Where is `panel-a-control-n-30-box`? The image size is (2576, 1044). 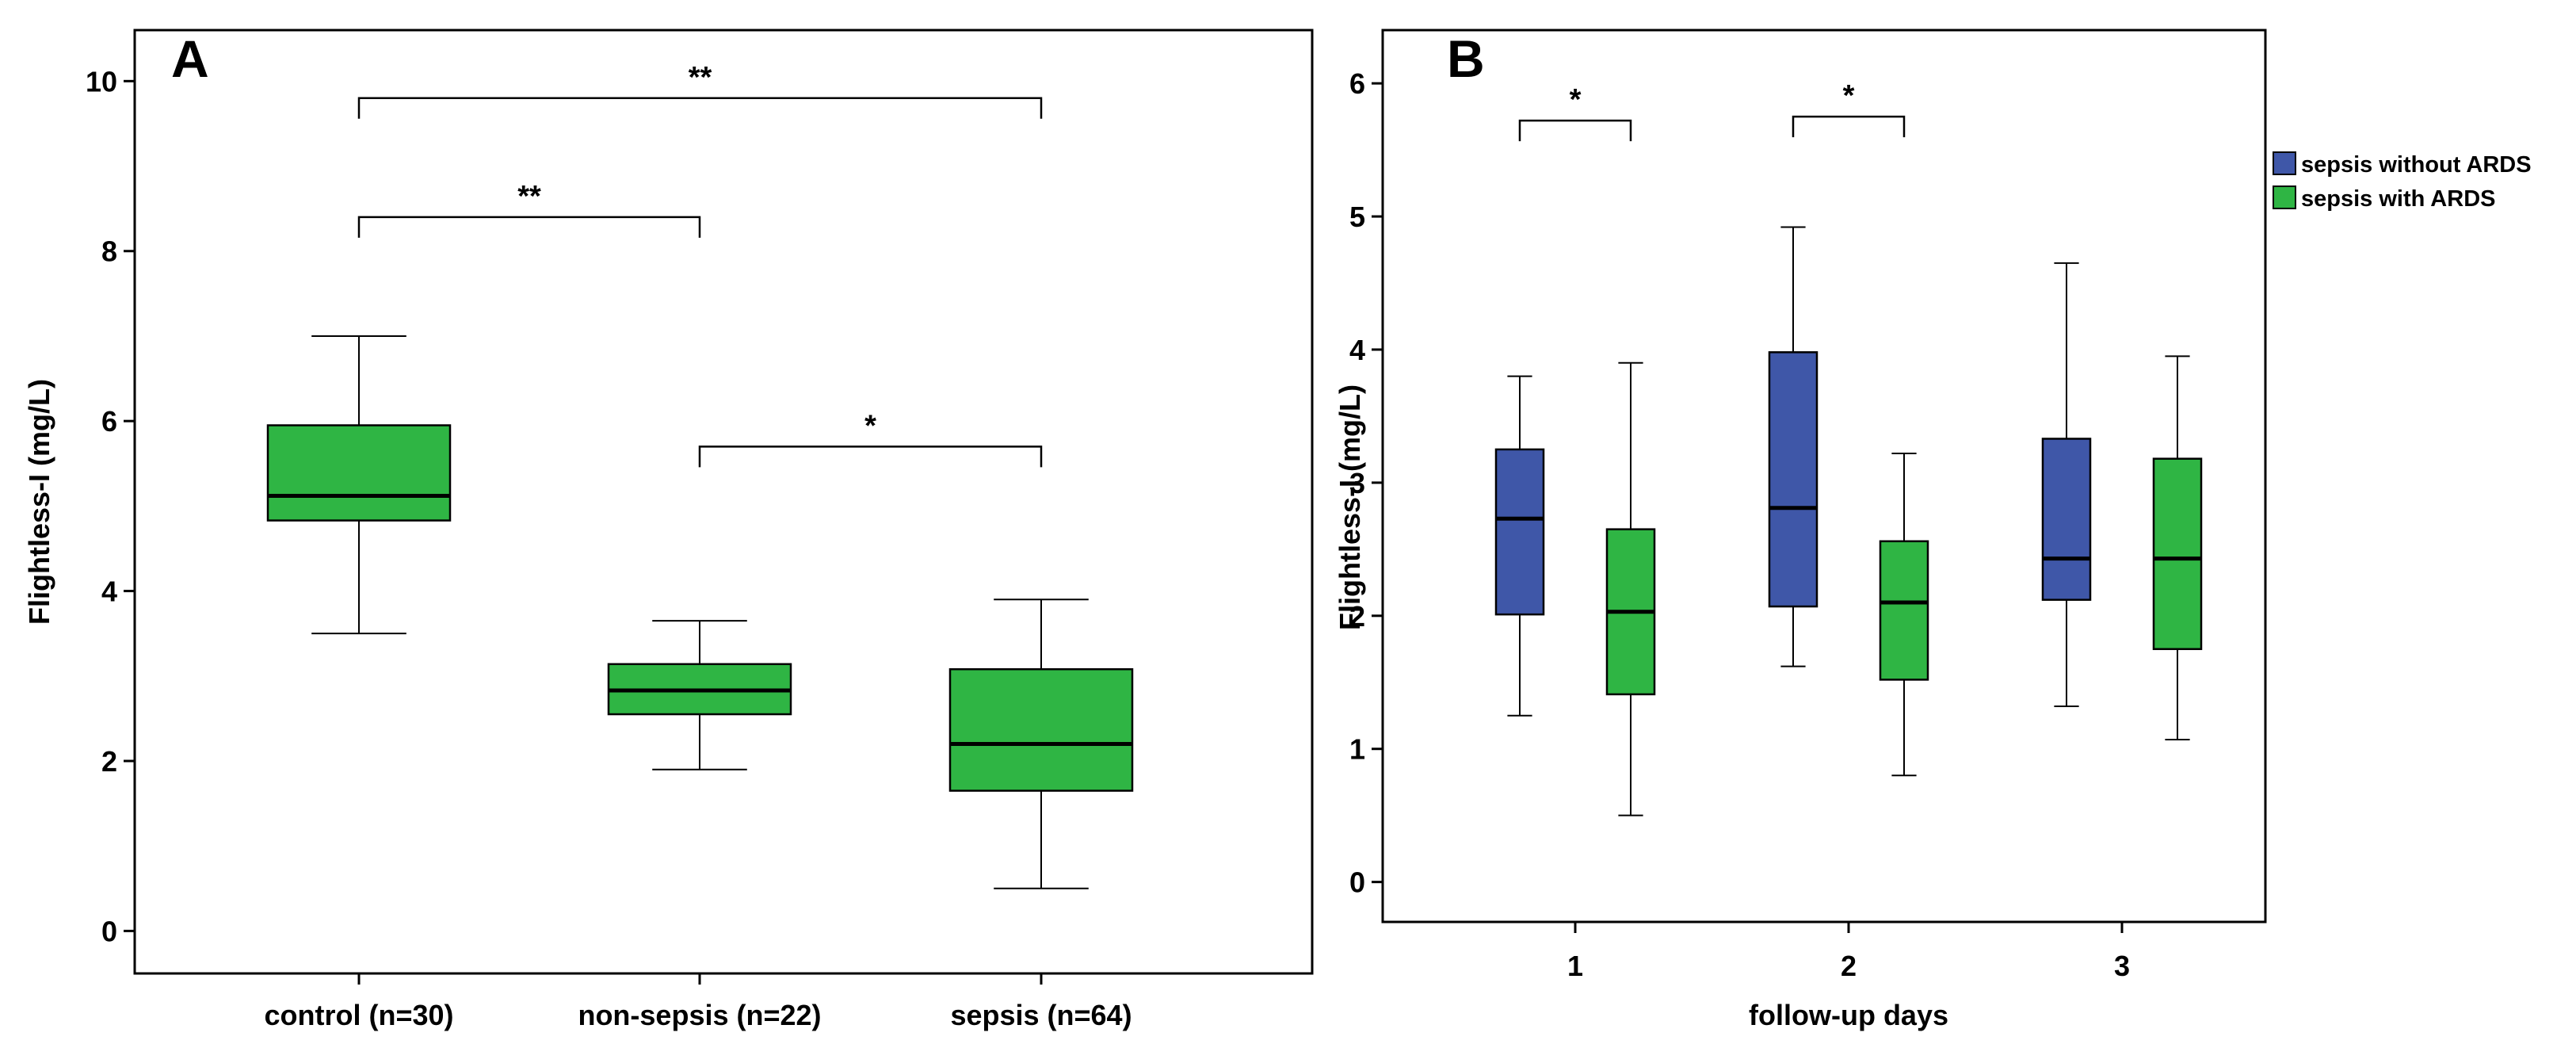
panel-a-control-n-30-box is located at coordinates (359, 473).